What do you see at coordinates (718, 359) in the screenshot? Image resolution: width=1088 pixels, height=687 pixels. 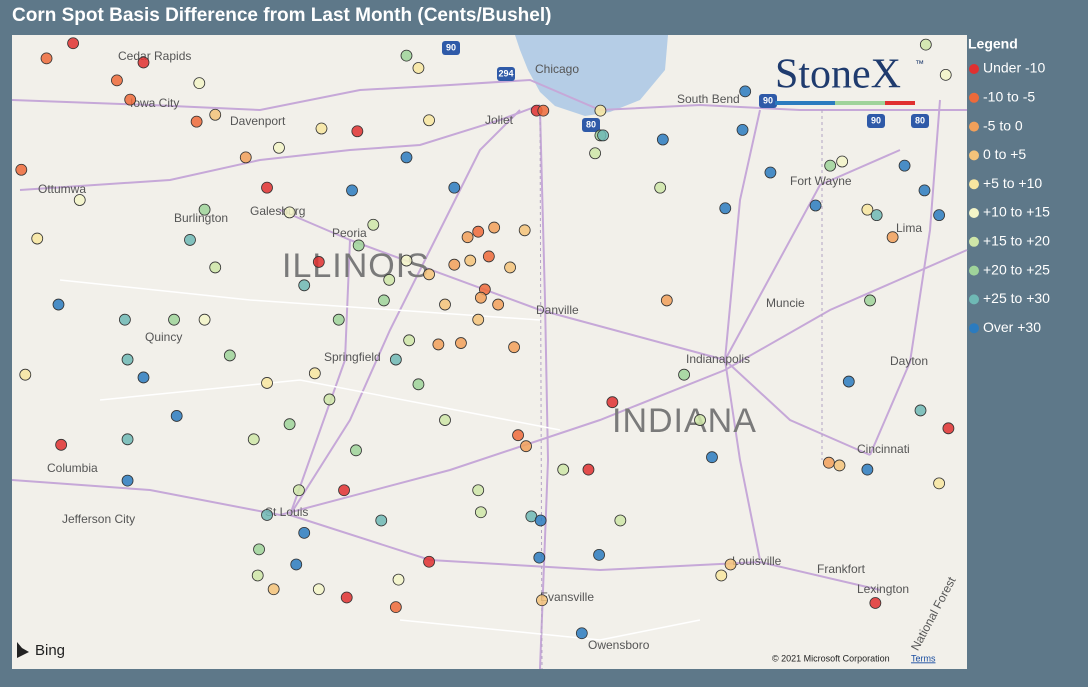 I see `city-label: Indianapolis` at bounding box center [718, 359].